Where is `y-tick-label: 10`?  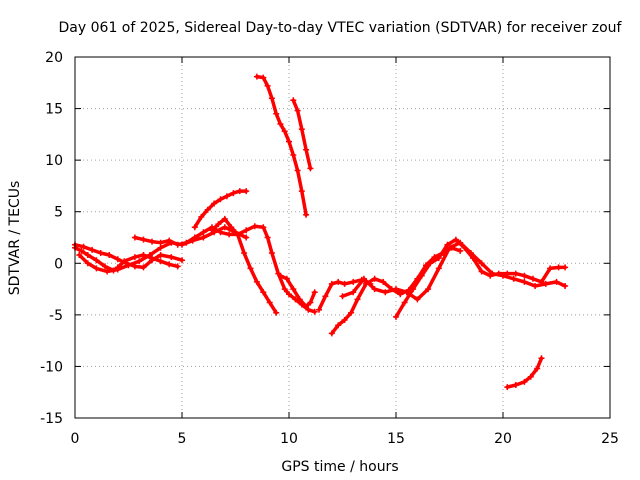
y-tick-label: 10 is located at coordinates (54, 161).